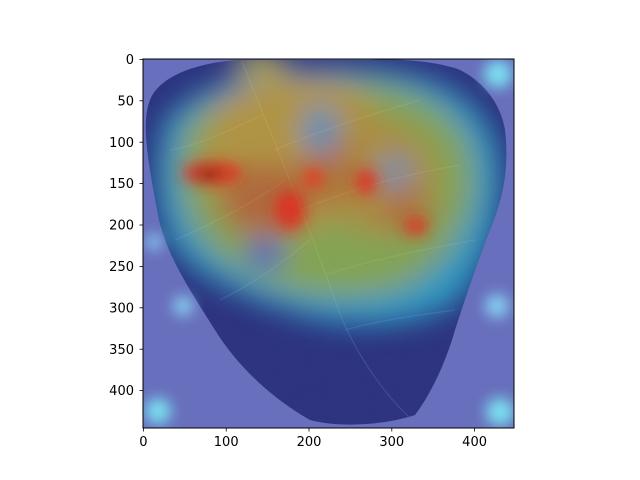 The height and width of the screenshot is (480, 640). What do you see at coordinates (130, 60) in the screenshot?
I see `y-tick-label: 0` at bounding box center [130, 60].